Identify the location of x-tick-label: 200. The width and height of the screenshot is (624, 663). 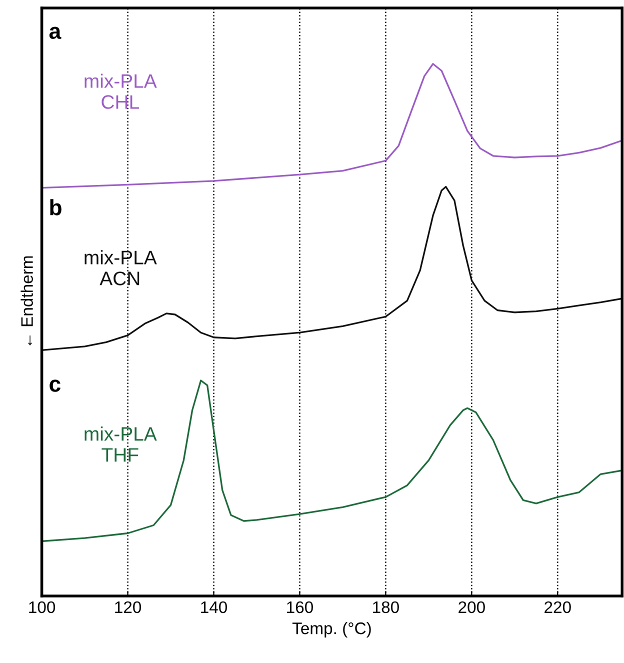
(471, 607).